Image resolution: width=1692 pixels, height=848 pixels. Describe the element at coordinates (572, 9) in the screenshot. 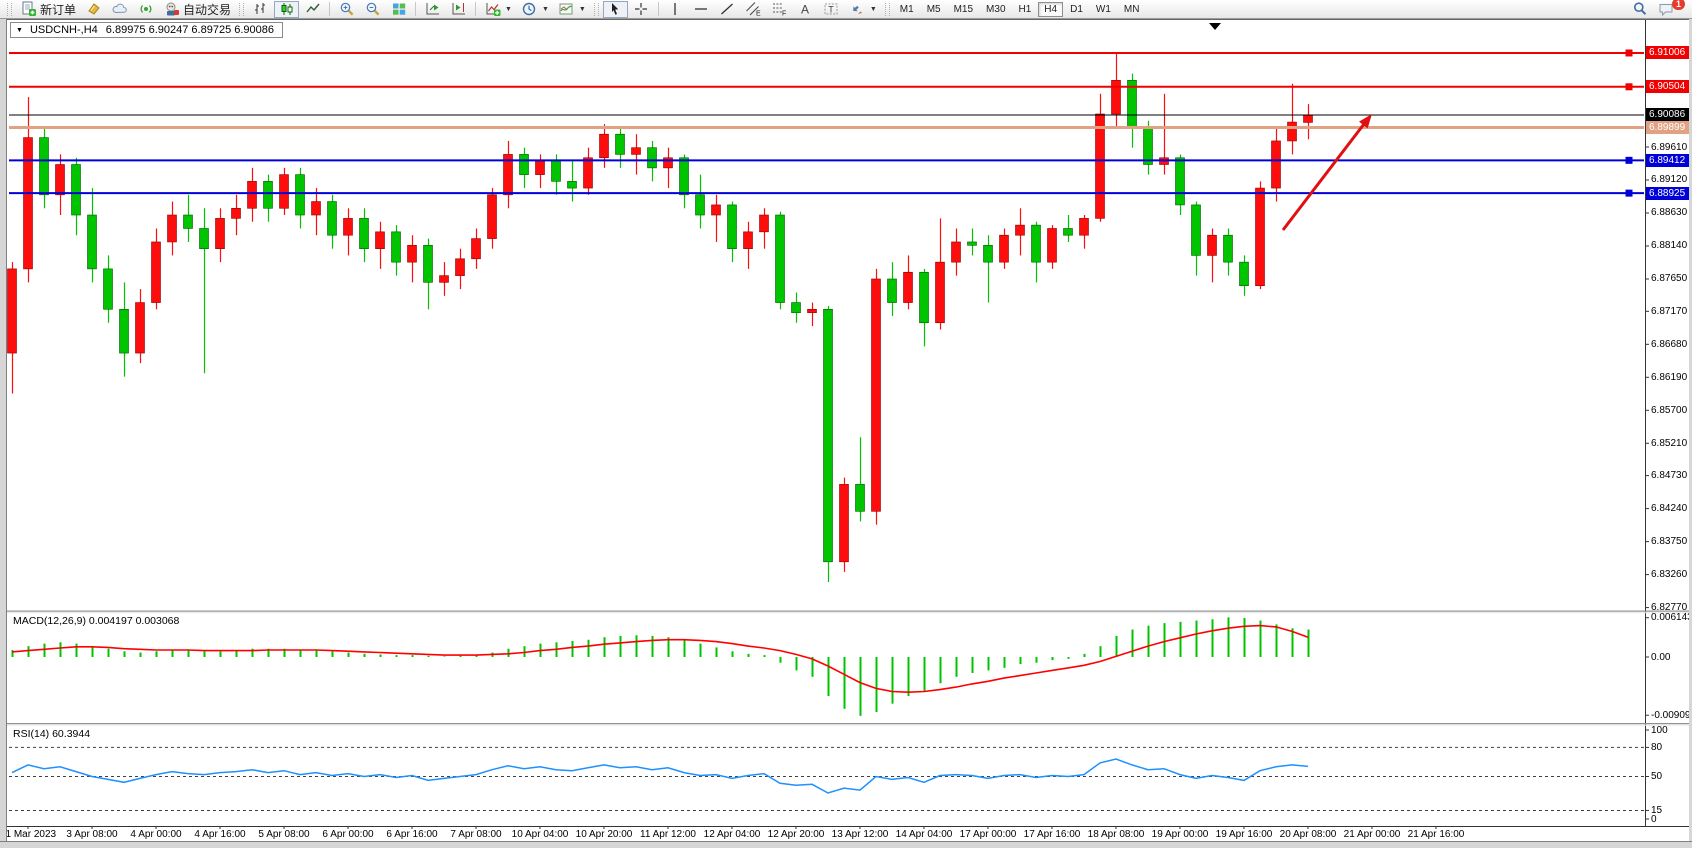

I see `templates-button: ▼` at that location.